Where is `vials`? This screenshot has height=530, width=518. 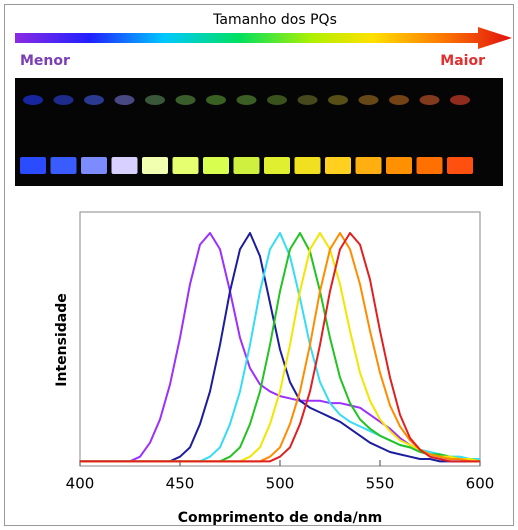
vials is located at coordinates (246, 134).